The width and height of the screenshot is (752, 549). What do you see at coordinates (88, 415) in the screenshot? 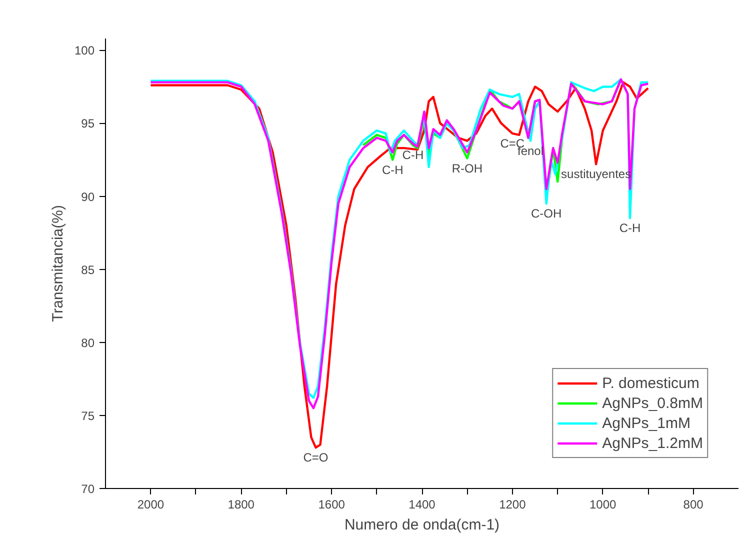
I see `y-tick-label: 75` at bounding box center [88, 415].